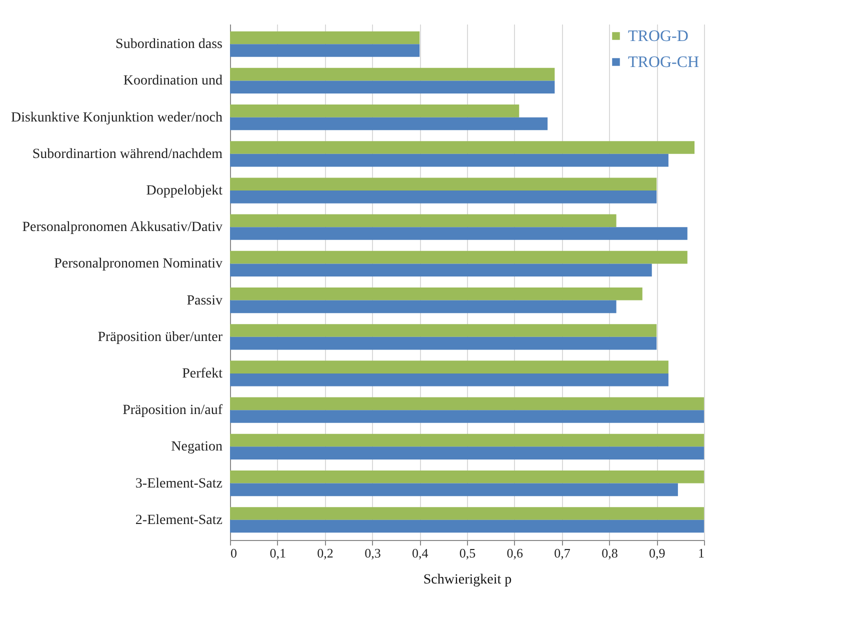  What do you see at coordinates (178, 520) in the screenshot?
I see `y-tick-label: 2-Element-Satz` at bounding box center [178, 520].